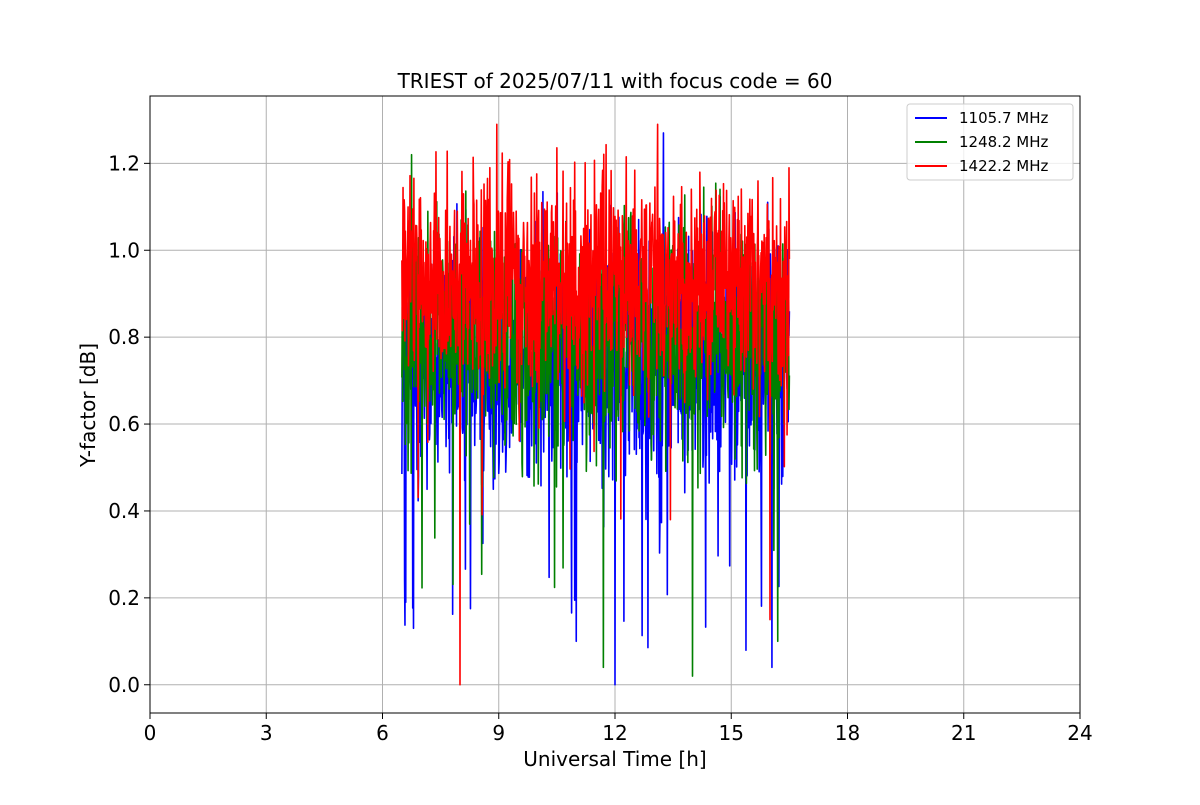 This screenshot has height=805, width=1200. I want to click on legend-label: 1248.2 MHz, so click(1003, 142).